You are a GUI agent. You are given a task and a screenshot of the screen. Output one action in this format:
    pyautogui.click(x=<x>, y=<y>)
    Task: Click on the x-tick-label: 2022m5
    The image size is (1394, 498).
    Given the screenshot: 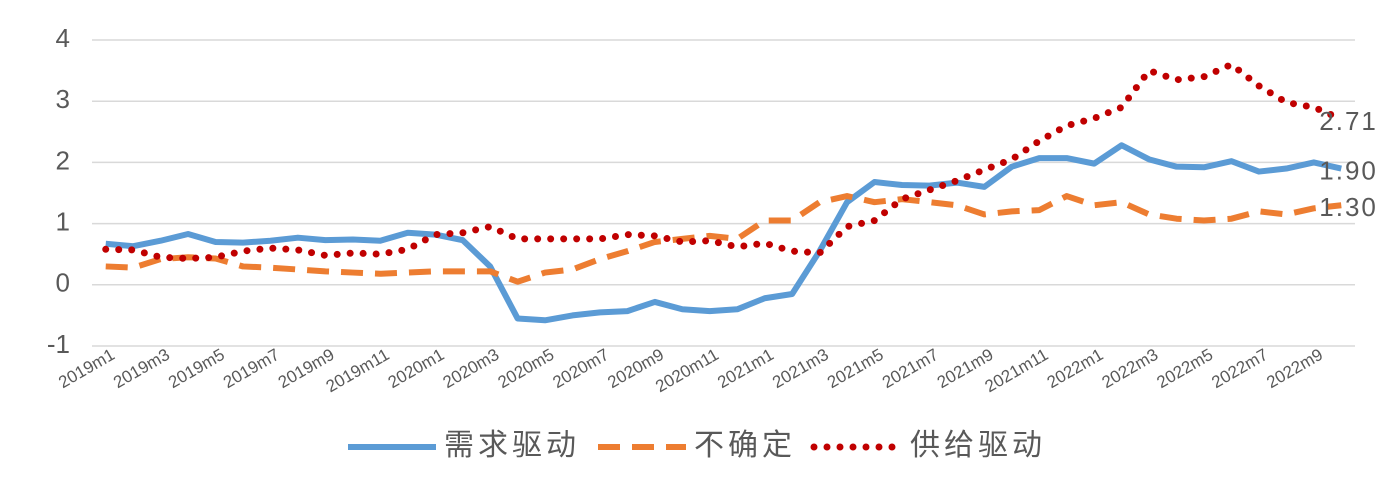 What is the action you would take?
    pyautogui.click(x=1185, y=368)
    